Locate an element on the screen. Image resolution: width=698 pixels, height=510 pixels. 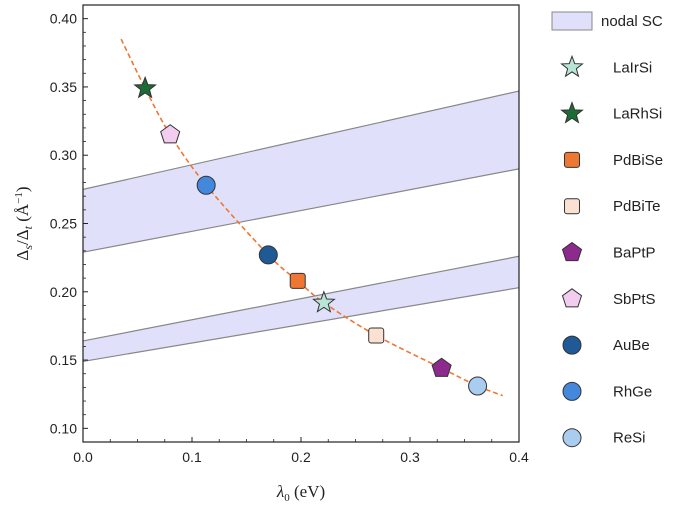
legend-label-baptp: BaPtP is located at coordinates (634, 253).